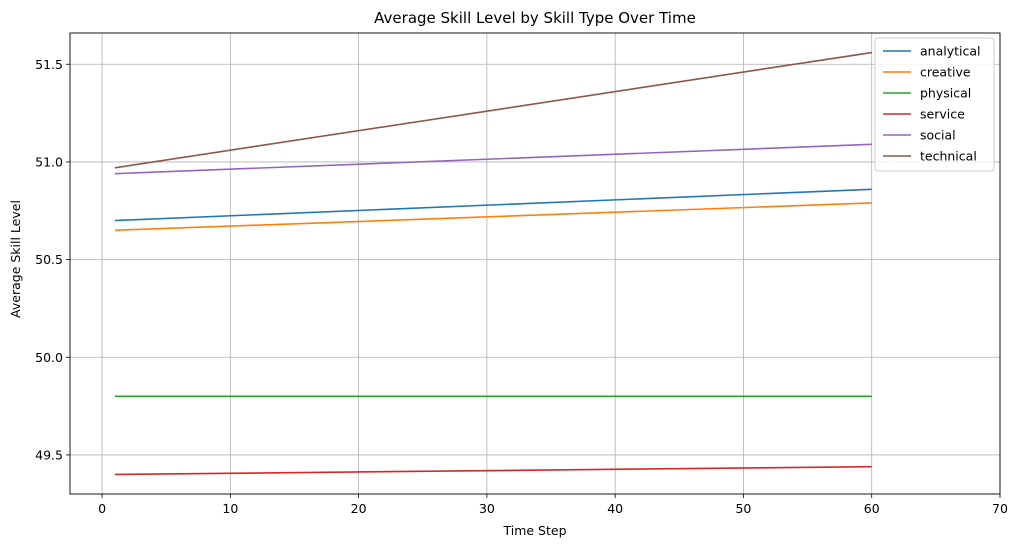 The image size is (1018, 547). Describe the element at coordinates (942, 114) in the screenshot. I see `legend-label-service: service` at that location.